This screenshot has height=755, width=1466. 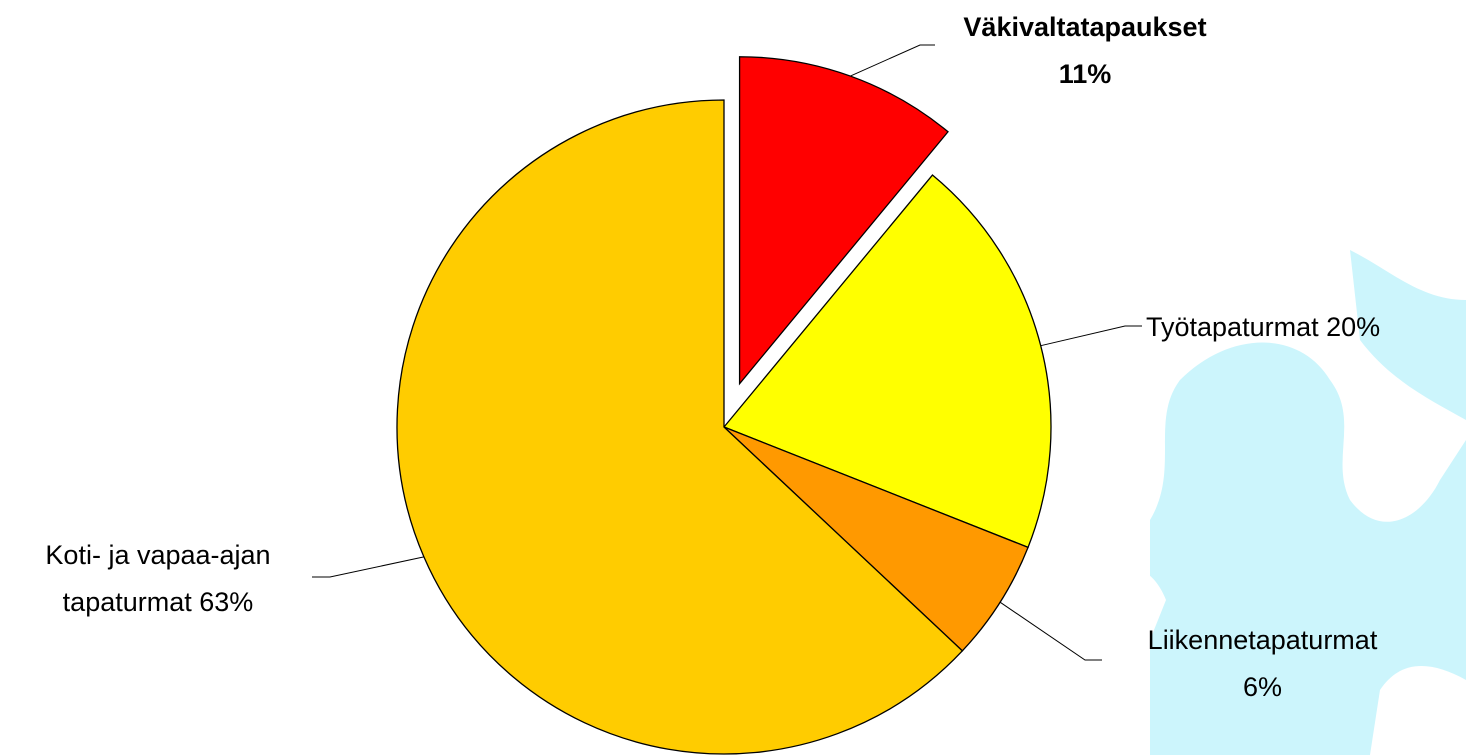 I want to click on slice-value: 6%, so click(x=1262, y=687).